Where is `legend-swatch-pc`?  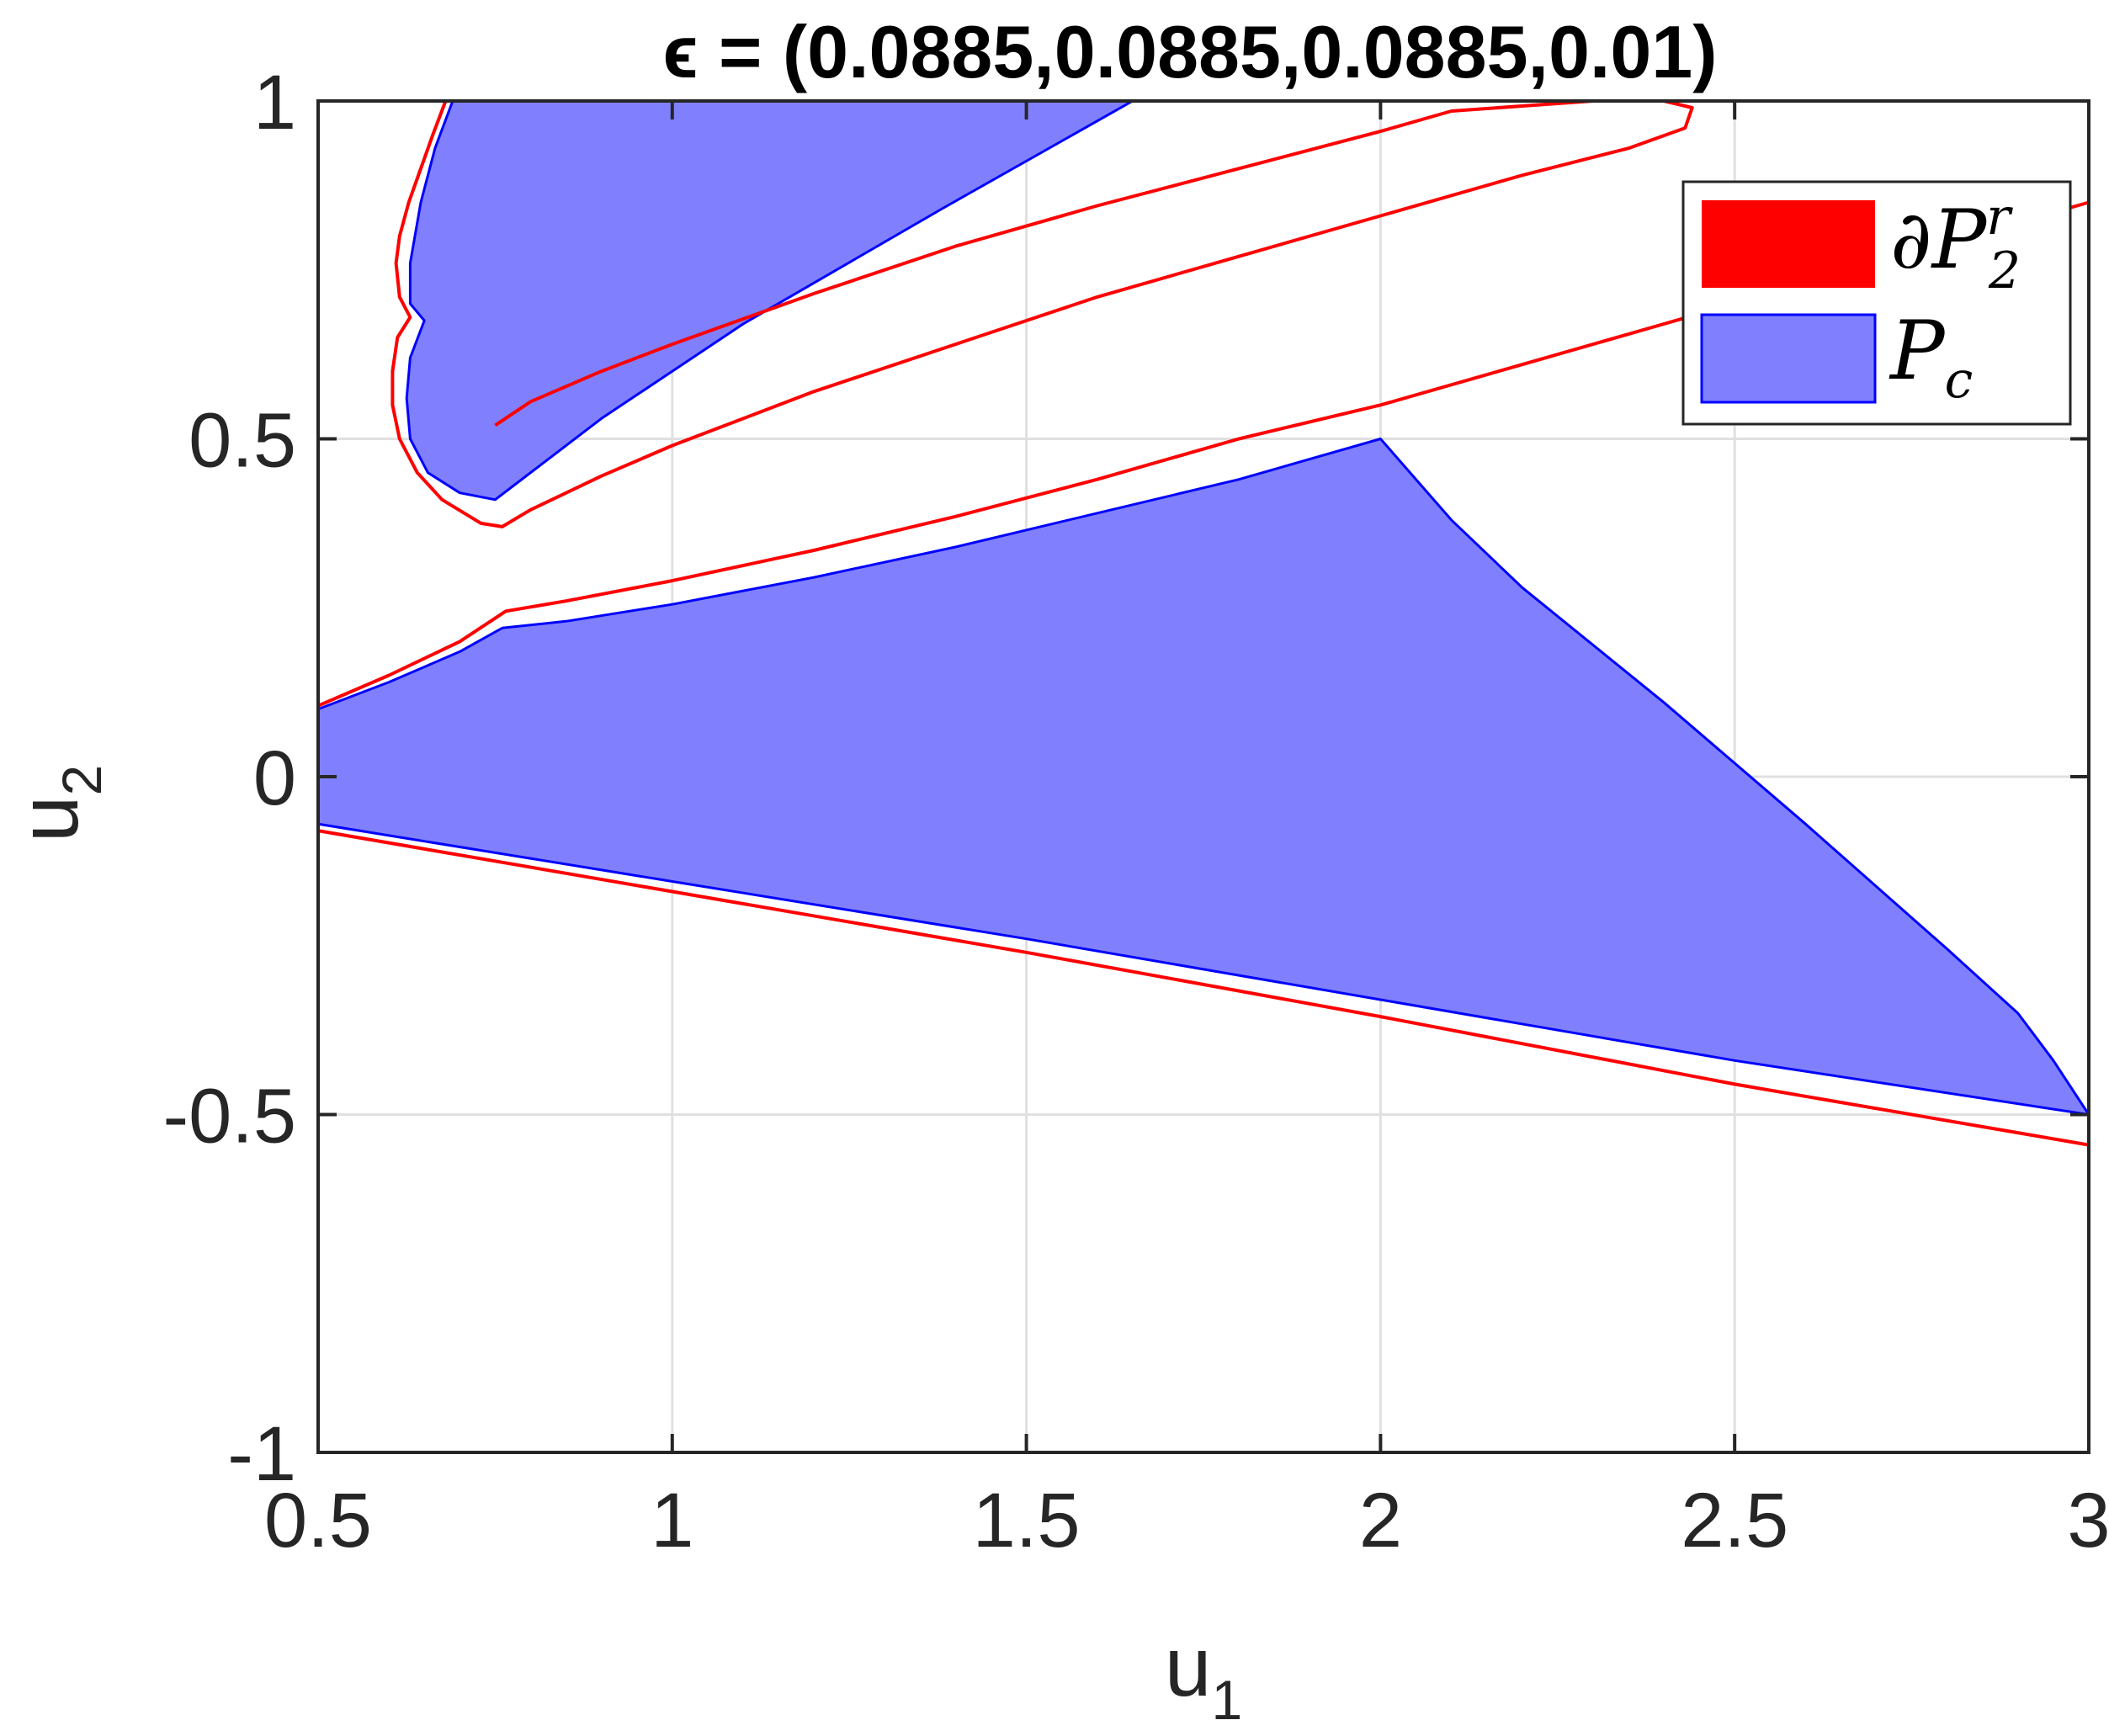
legend-swatch-pc is located at coordinates (1789, 358).